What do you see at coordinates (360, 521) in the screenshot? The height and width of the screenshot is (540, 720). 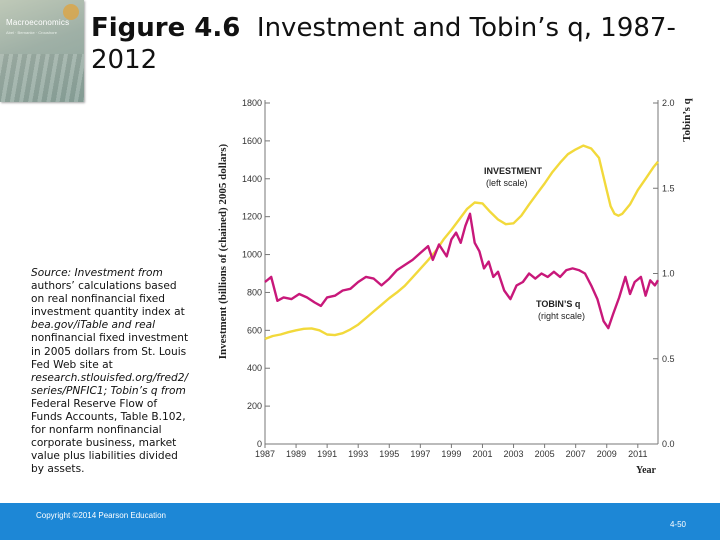 I see `footer-bar: Copyright ©2014 Pearson Education 4-50` at bounding box center [360, 521].